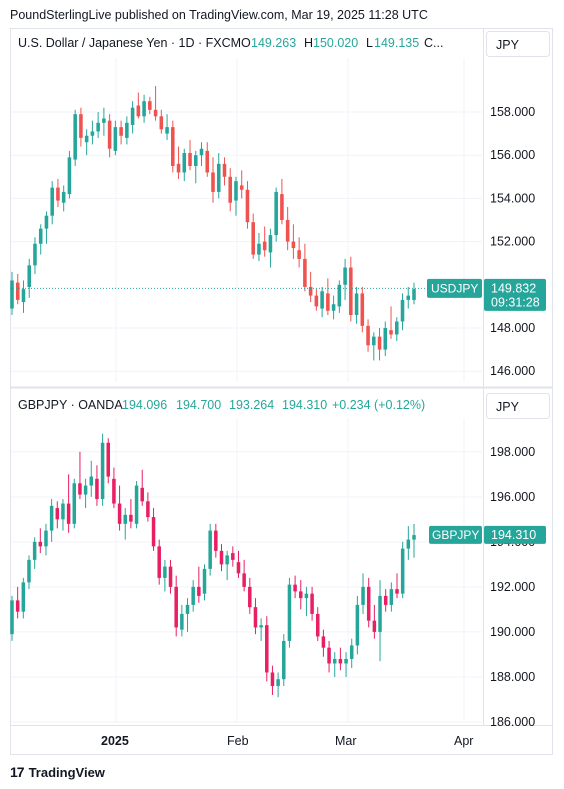 The height and width of the screenshot is (789, 564). I want to click on gbpjpy-last-price: 194.310, so click(513, 535).